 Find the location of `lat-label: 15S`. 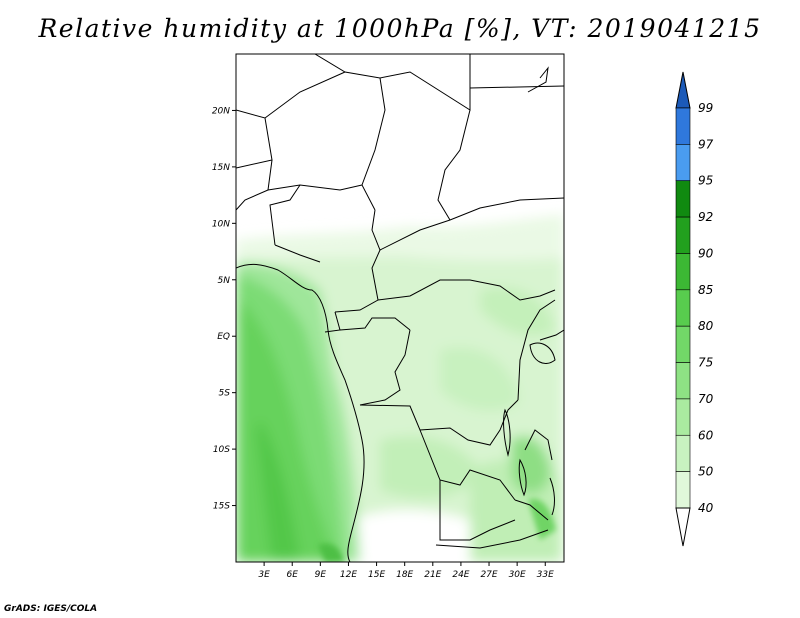

lat-label: 15S is located at coordinates (221, 507).